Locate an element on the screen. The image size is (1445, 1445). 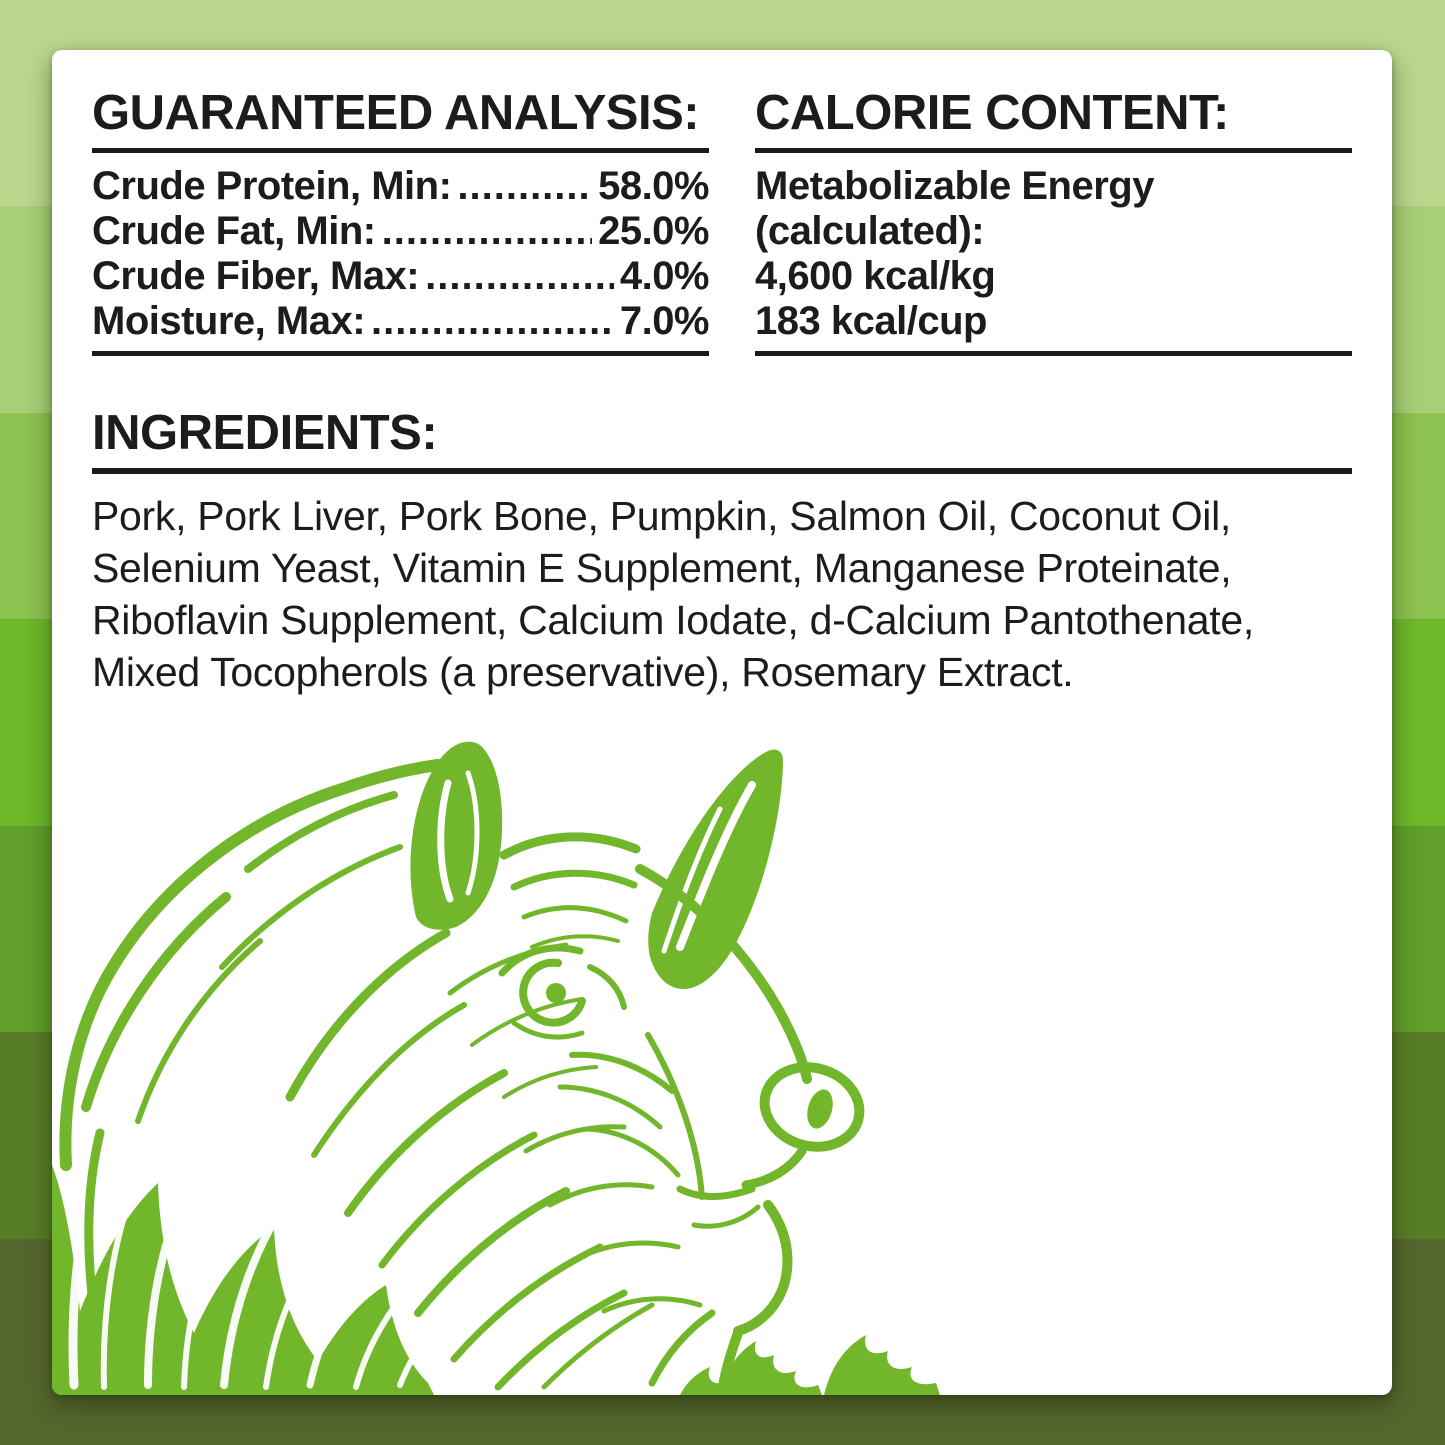
pig-snout is located at coordinates (684, 1032).